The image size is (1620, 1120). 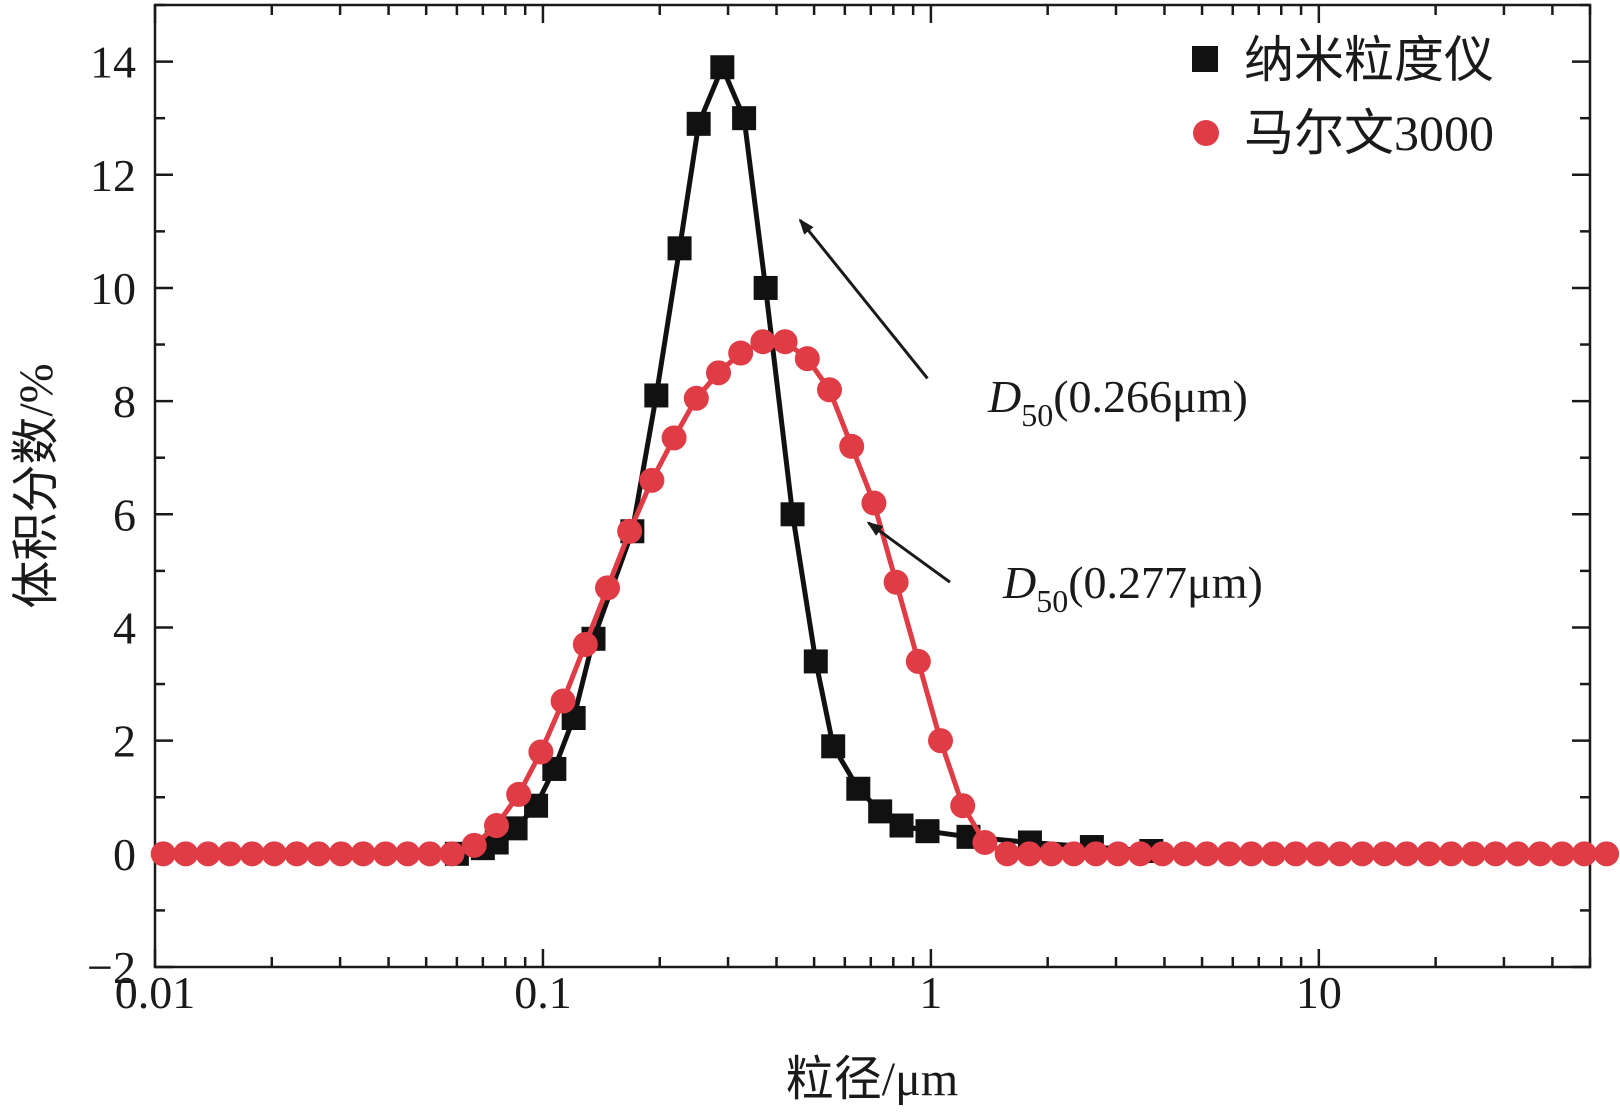 I want to click on x-tick-label: 0.01, so click(x=155, y=992).